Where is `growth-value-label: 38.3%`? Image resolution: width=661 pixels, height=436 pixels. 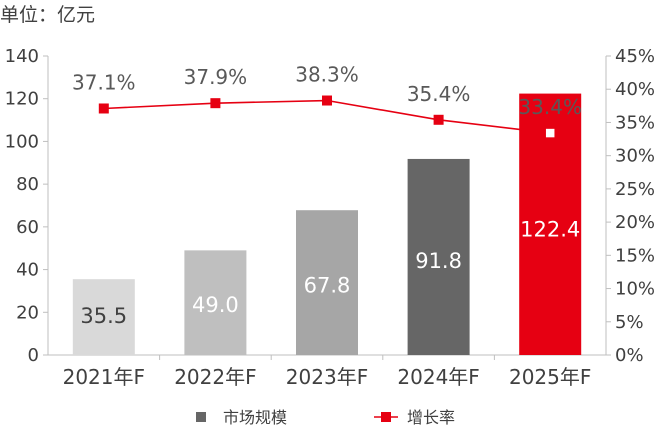 growth-value-label: 38.3% is located at coordinates (327, 75).